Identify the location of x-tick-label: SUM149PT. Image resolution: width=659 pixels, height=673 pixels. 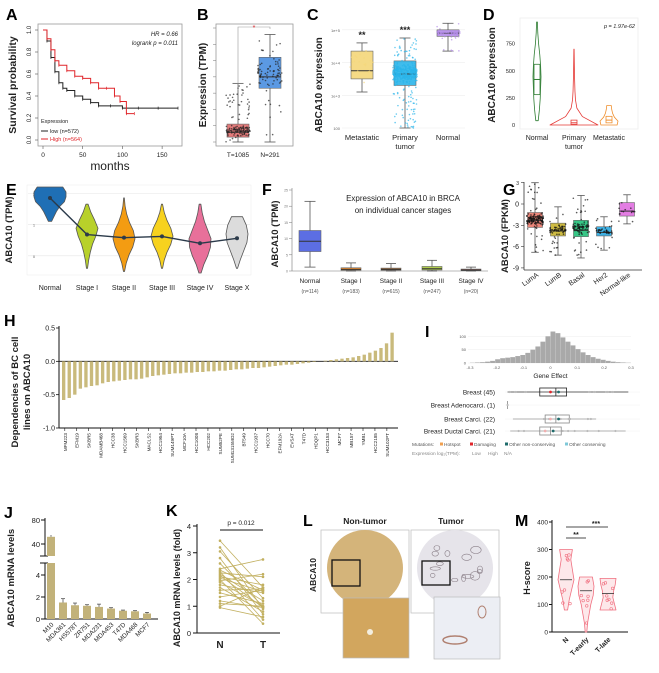
(172, 445).